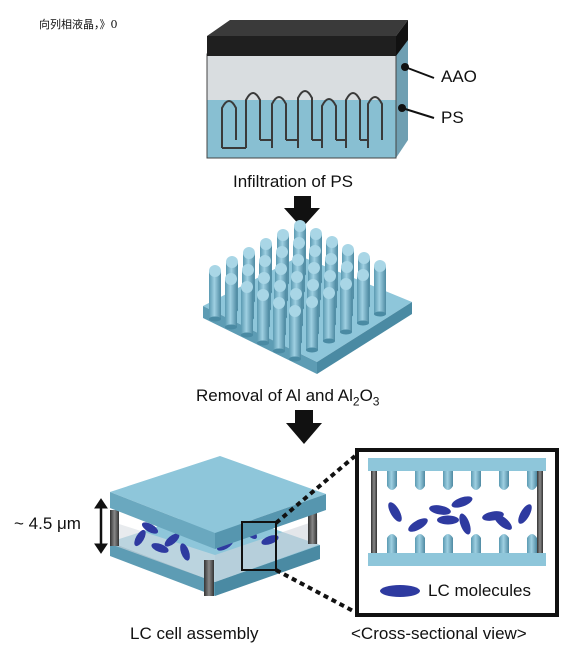 This screenshot has width=579, height=659. Describe the element at coordinates (400, 591) in the screenshot. I see `lc-molecule-icon` at that location.